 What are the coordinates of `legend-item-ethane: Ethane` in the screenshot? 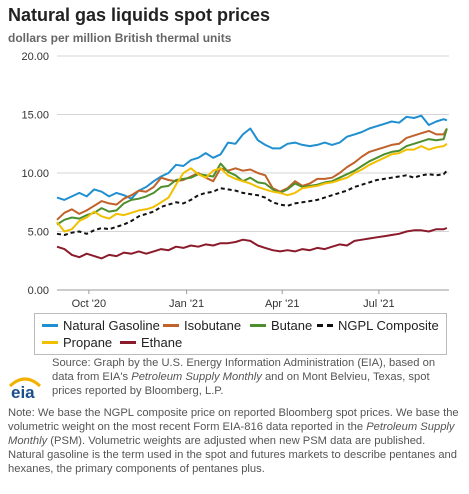 It's located at (151, 342).